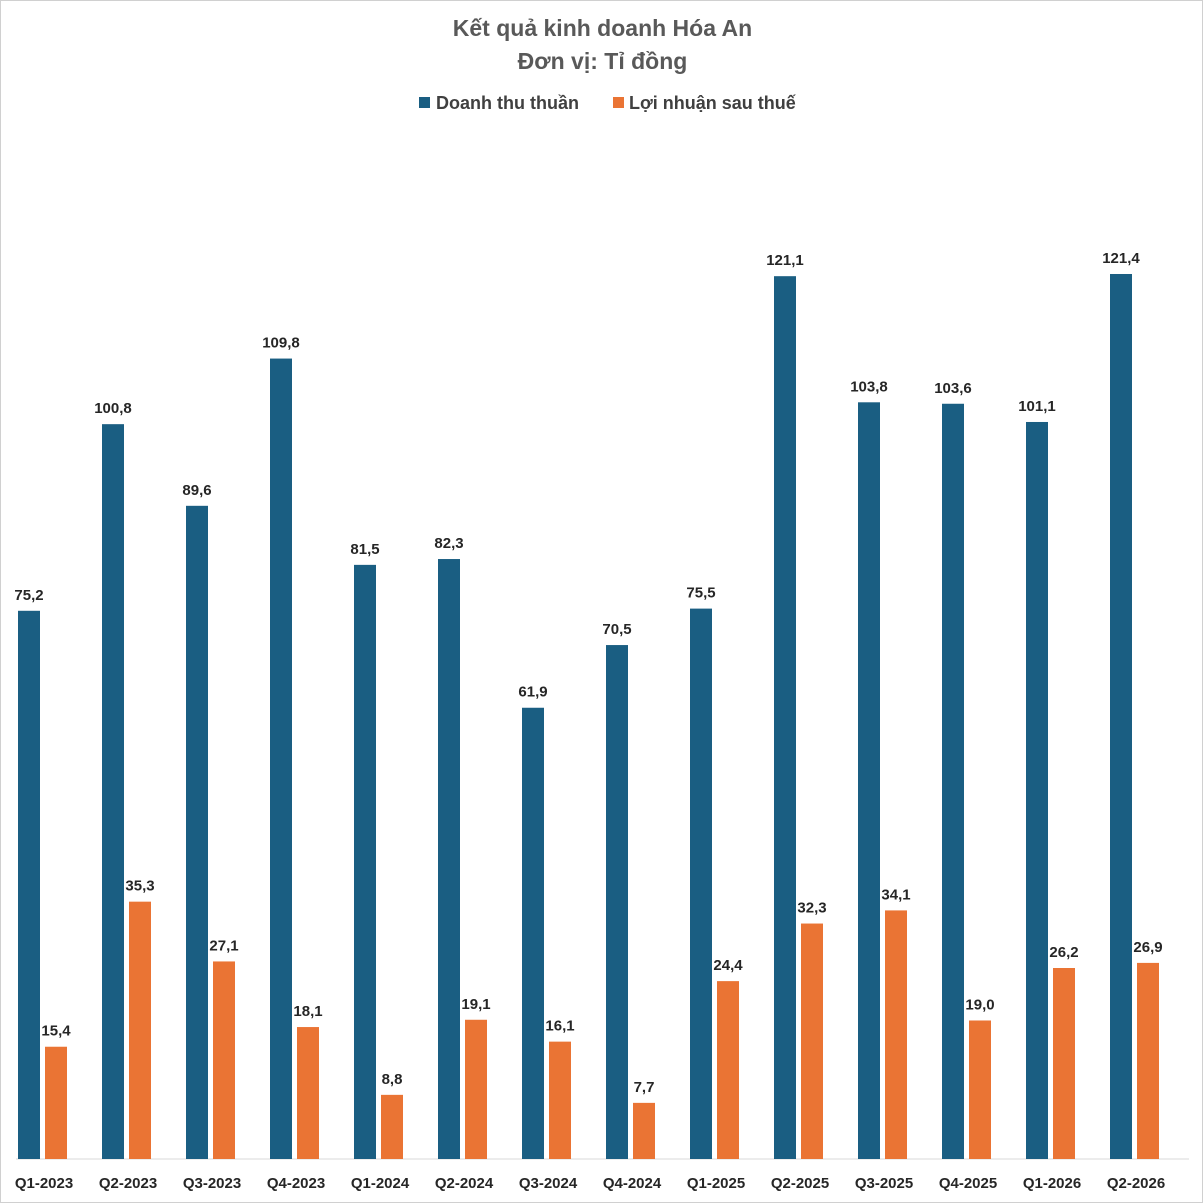  Describe the element at coordinates (785, 260) in the screenshot. I see `revenue-value-label-Q2-2025: 121,1` at that location.